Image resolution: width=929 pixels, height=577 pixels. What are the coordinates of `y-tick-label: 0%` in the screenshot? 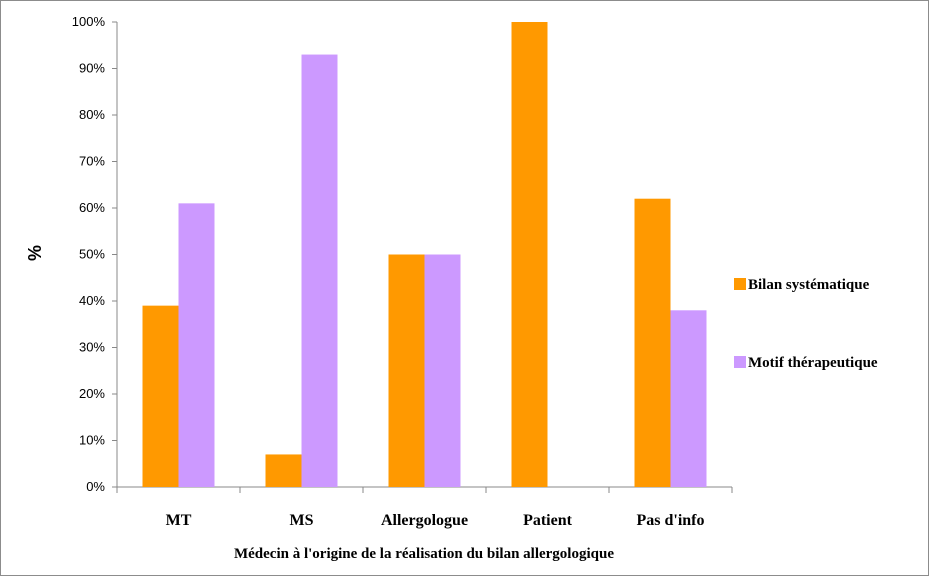 It's located at (95, 486).